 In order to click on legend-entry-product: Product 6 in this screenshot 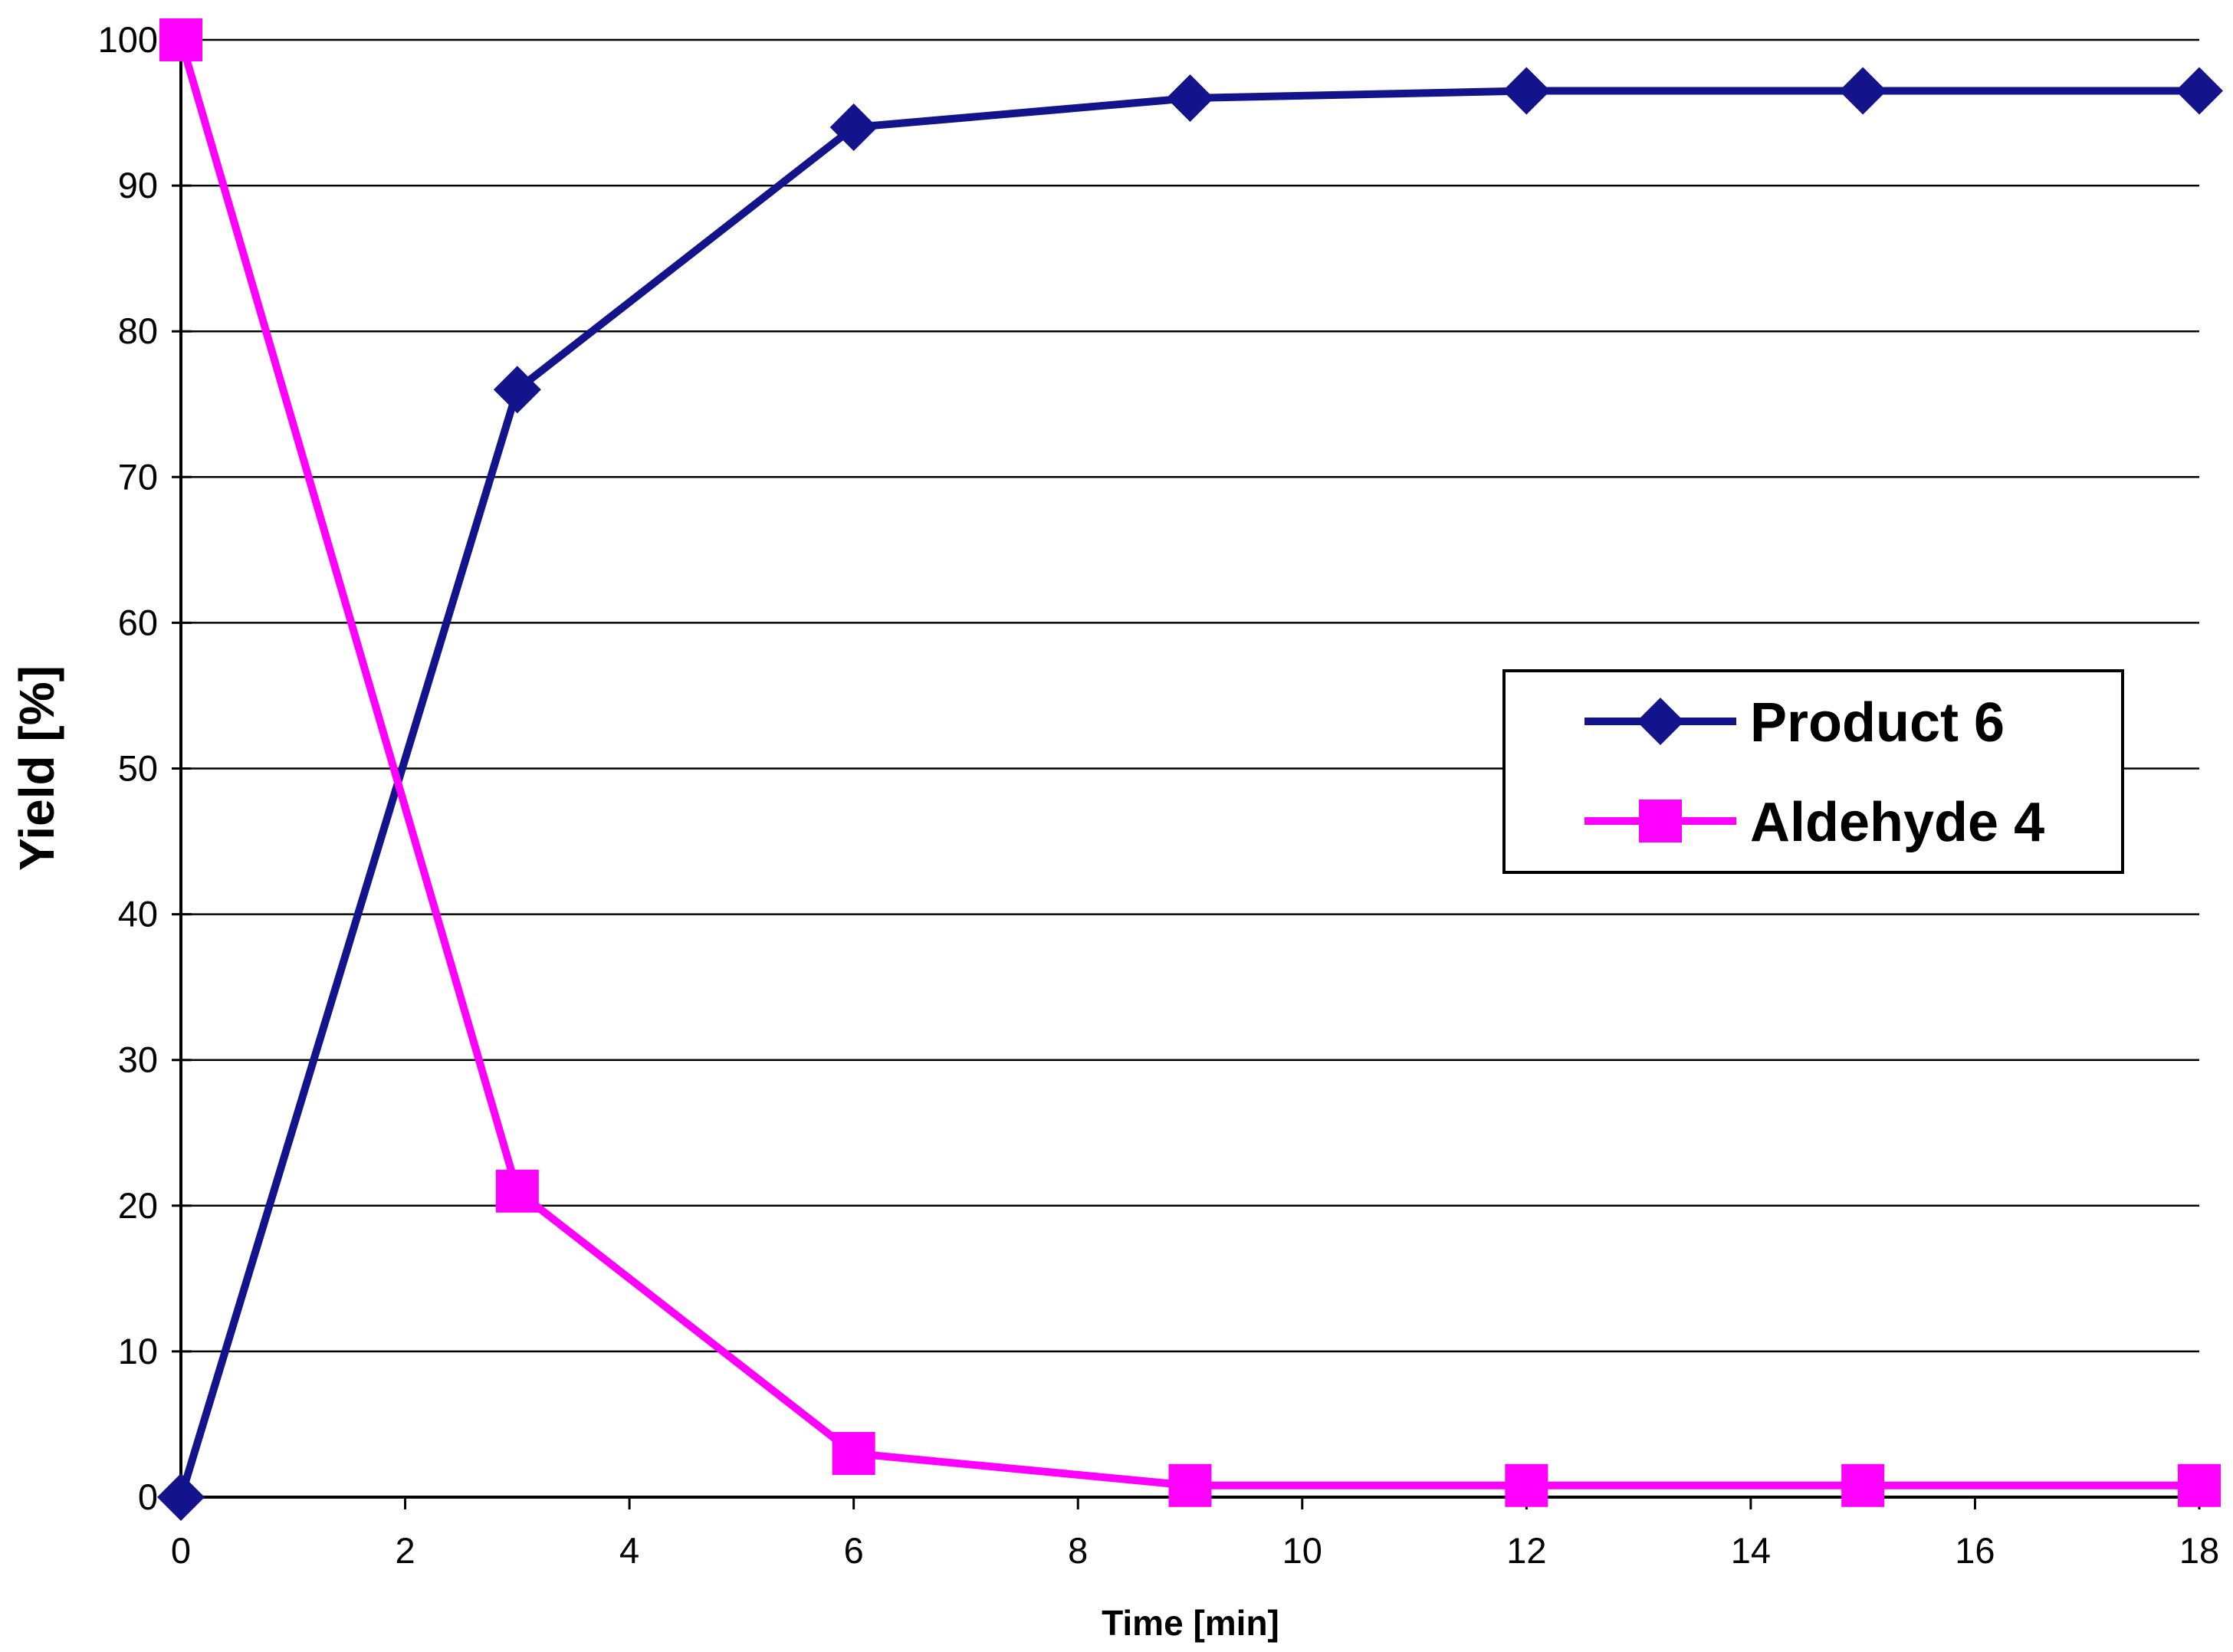, I will do `click(1794, 723)`.